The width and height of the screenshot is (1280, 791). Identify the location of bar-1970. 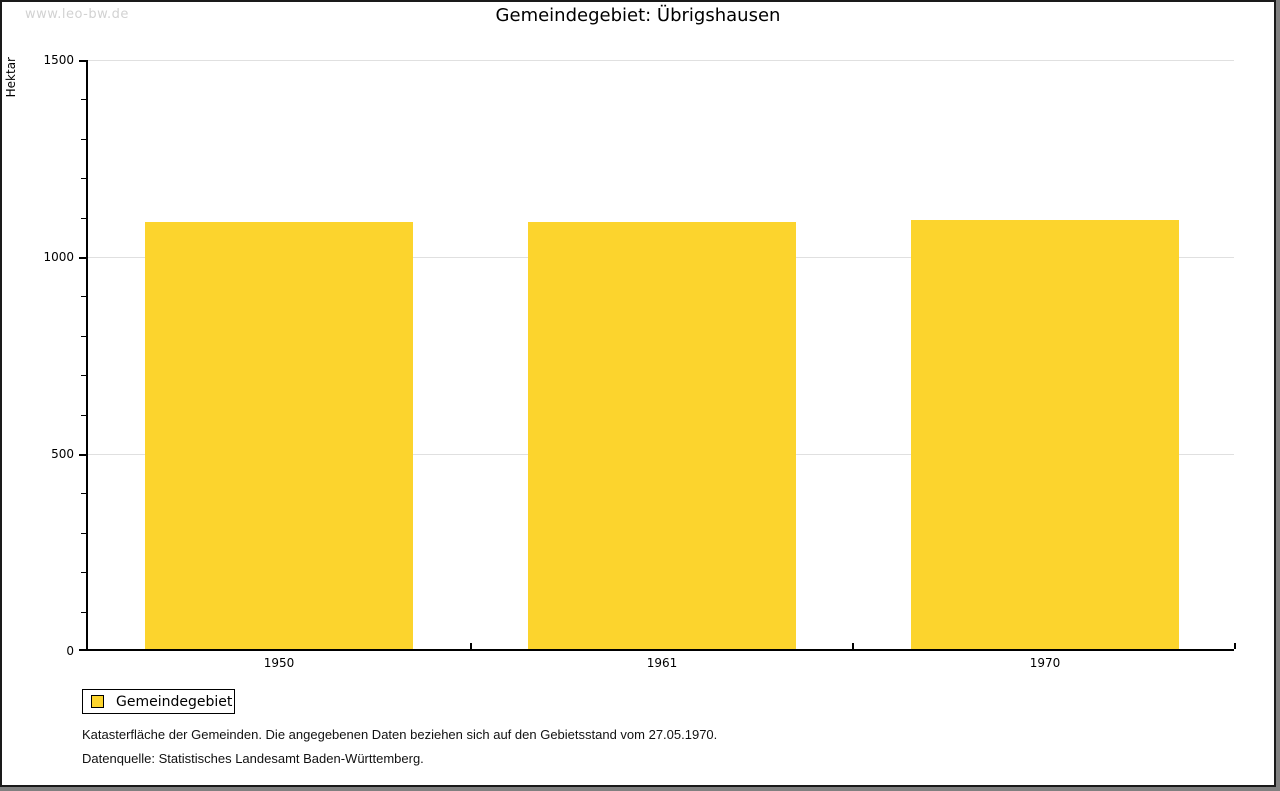
(1045, 434).